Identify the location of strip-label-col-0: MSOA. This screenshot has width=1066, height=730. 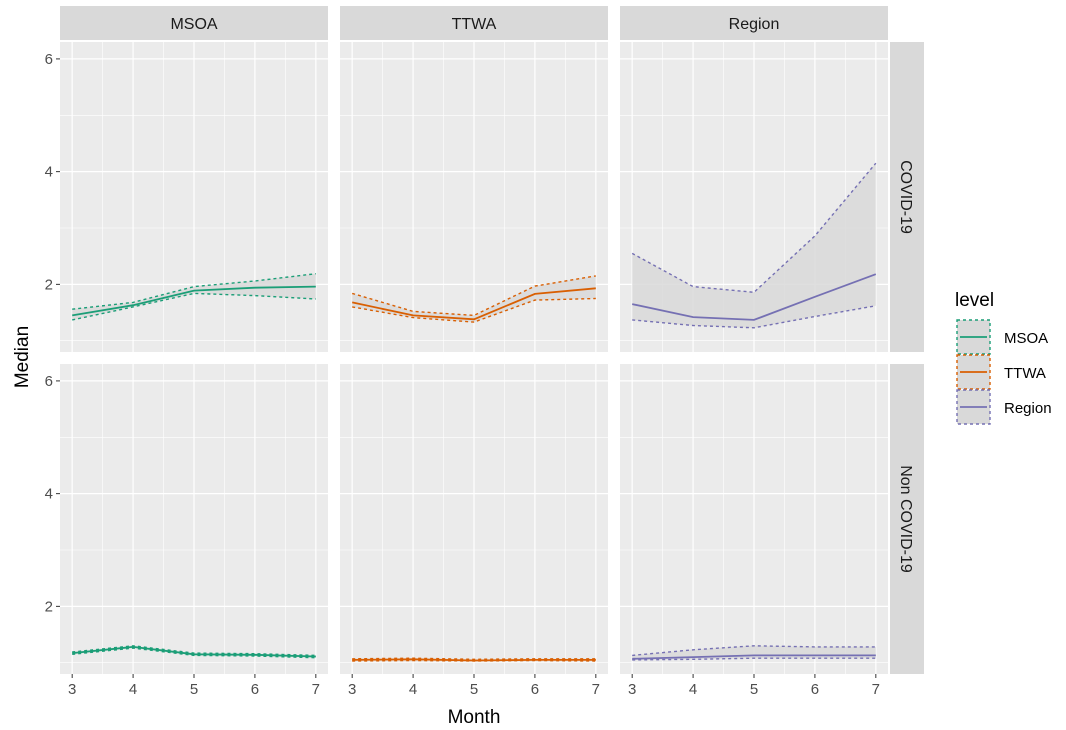
(193, 24).